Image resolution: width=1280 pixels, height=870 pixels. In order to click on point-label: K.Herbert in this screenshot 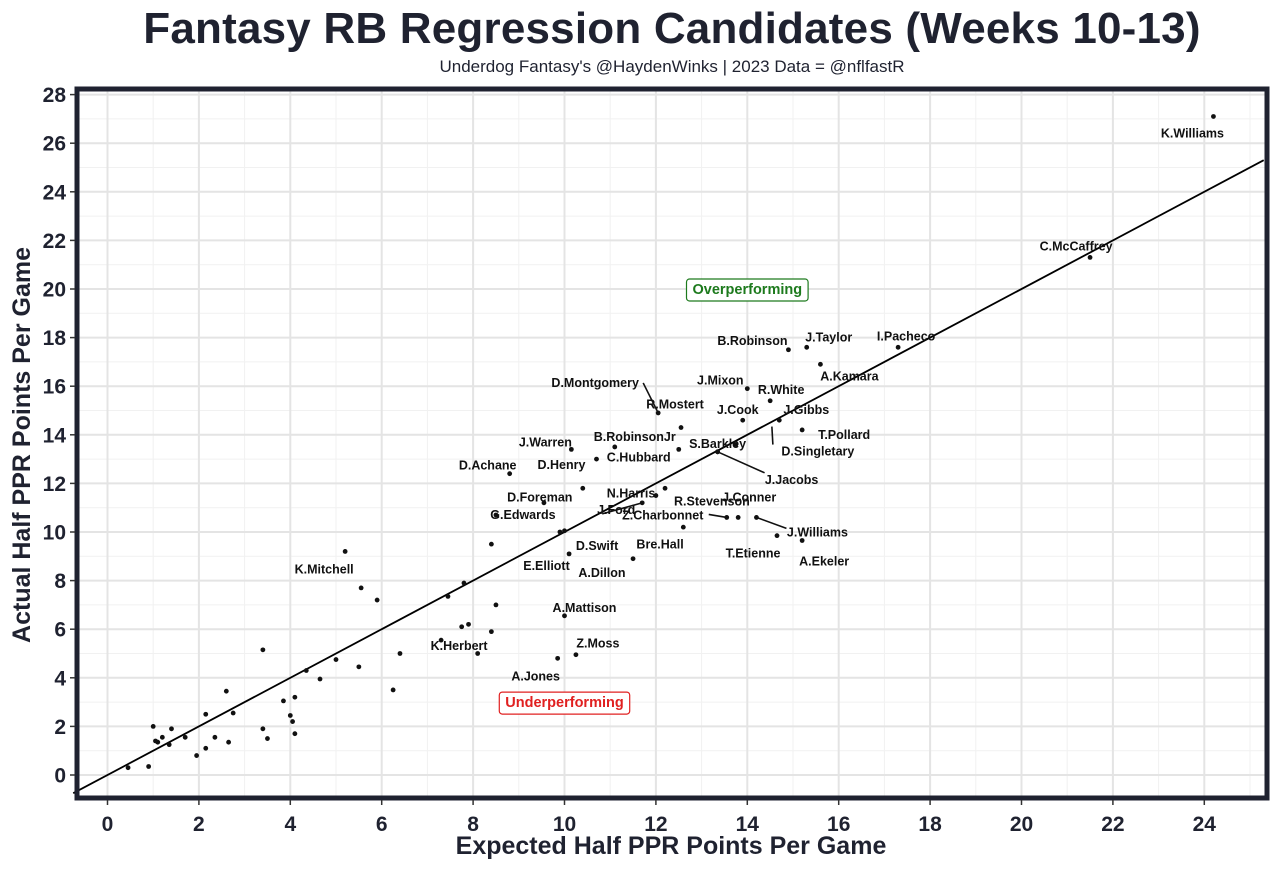, I will do `click(460, 646)`.